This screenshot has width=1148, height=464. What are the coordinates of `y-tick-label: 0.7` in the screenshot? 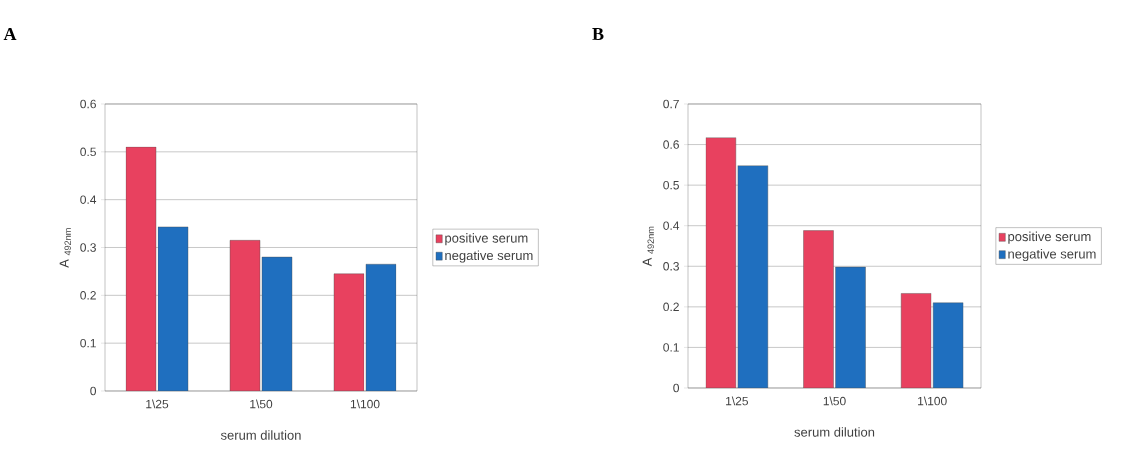 It's located at (671, 104).